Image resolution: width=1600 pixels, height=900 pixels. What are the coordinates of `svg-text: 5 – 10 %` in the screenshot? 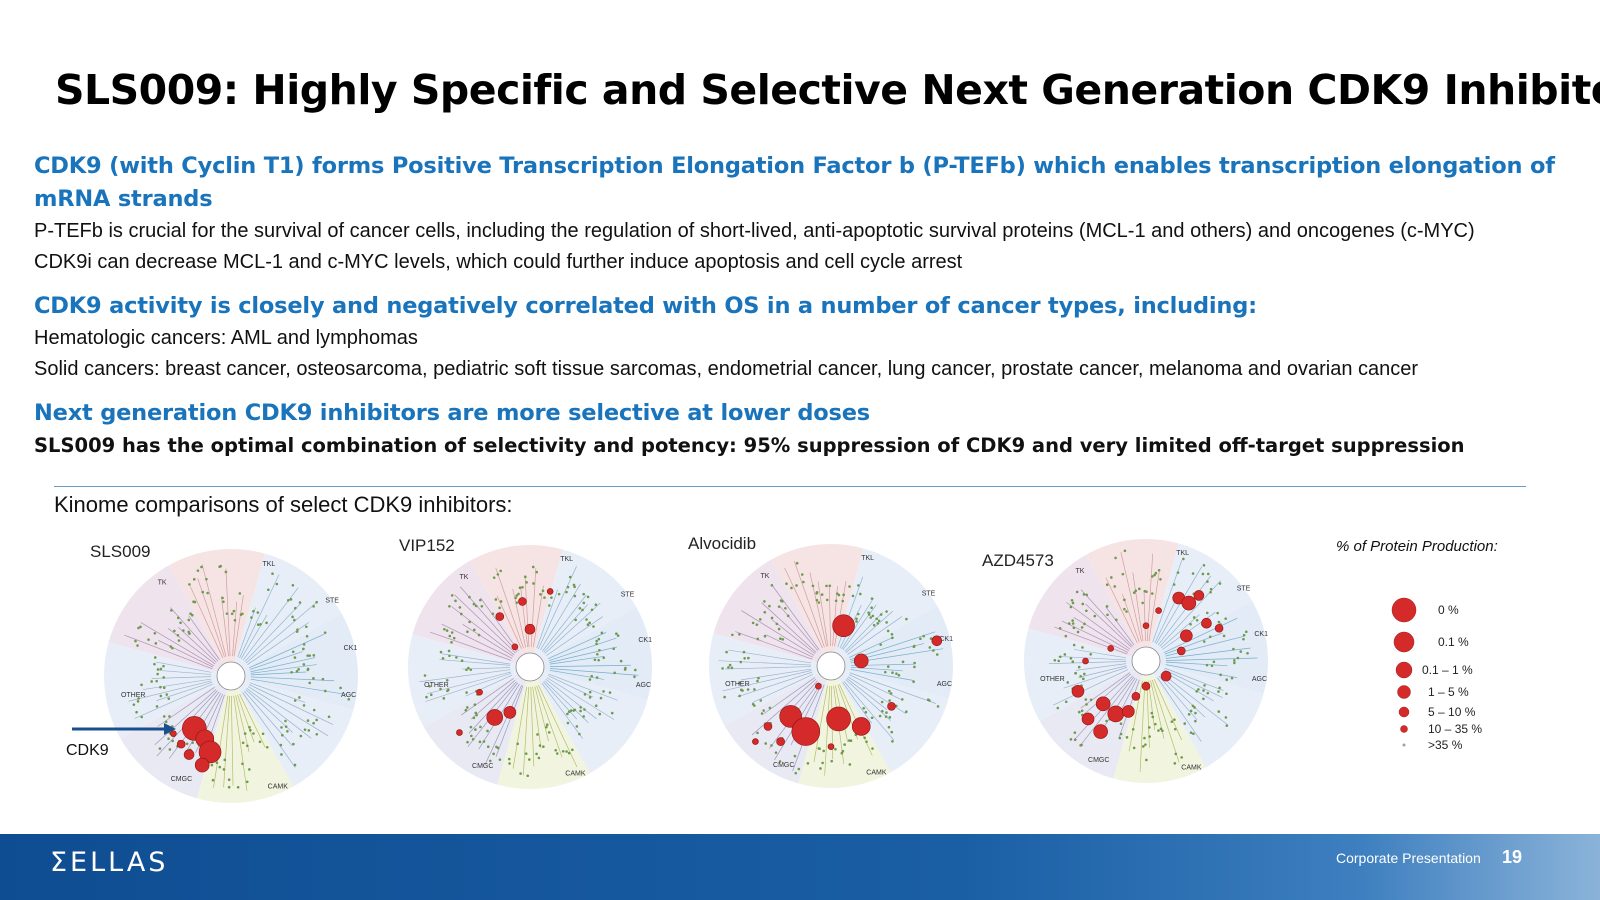 It's located at (1452, 712).